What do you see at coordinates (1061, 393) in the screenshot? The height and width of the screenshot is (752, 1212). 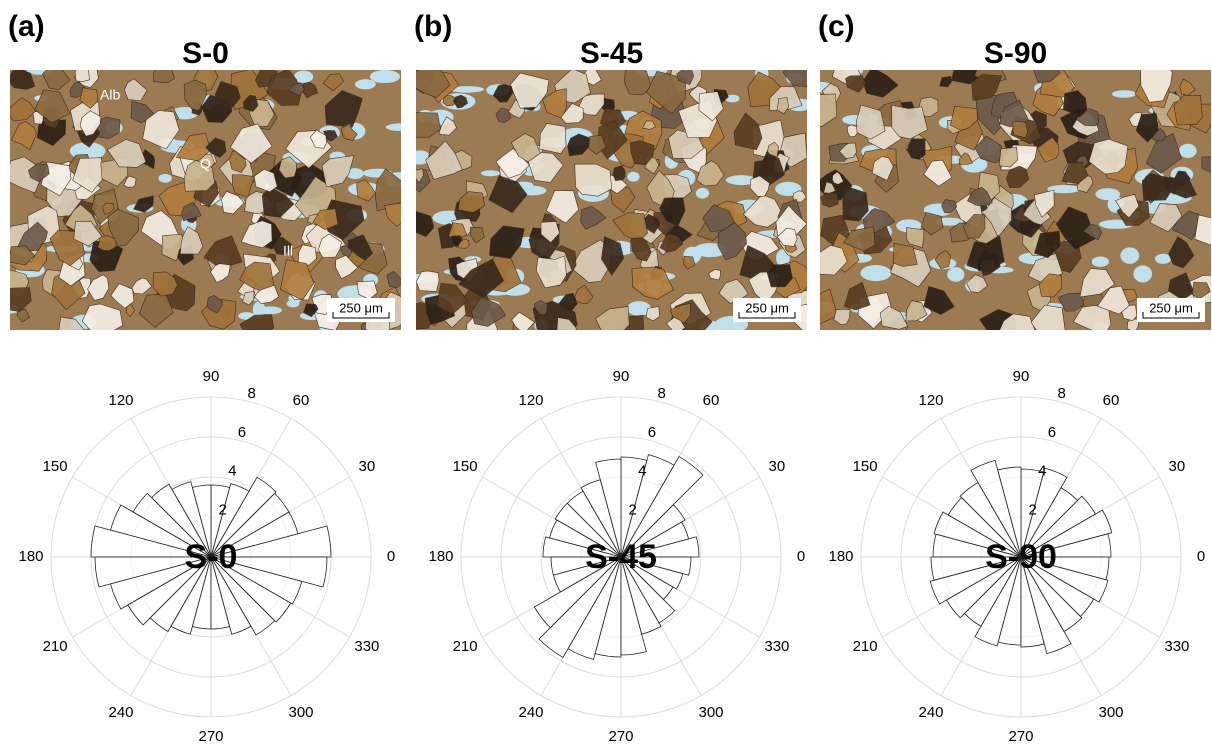 I see `r-tick-label: 8` at bounding box center [1061, 393].